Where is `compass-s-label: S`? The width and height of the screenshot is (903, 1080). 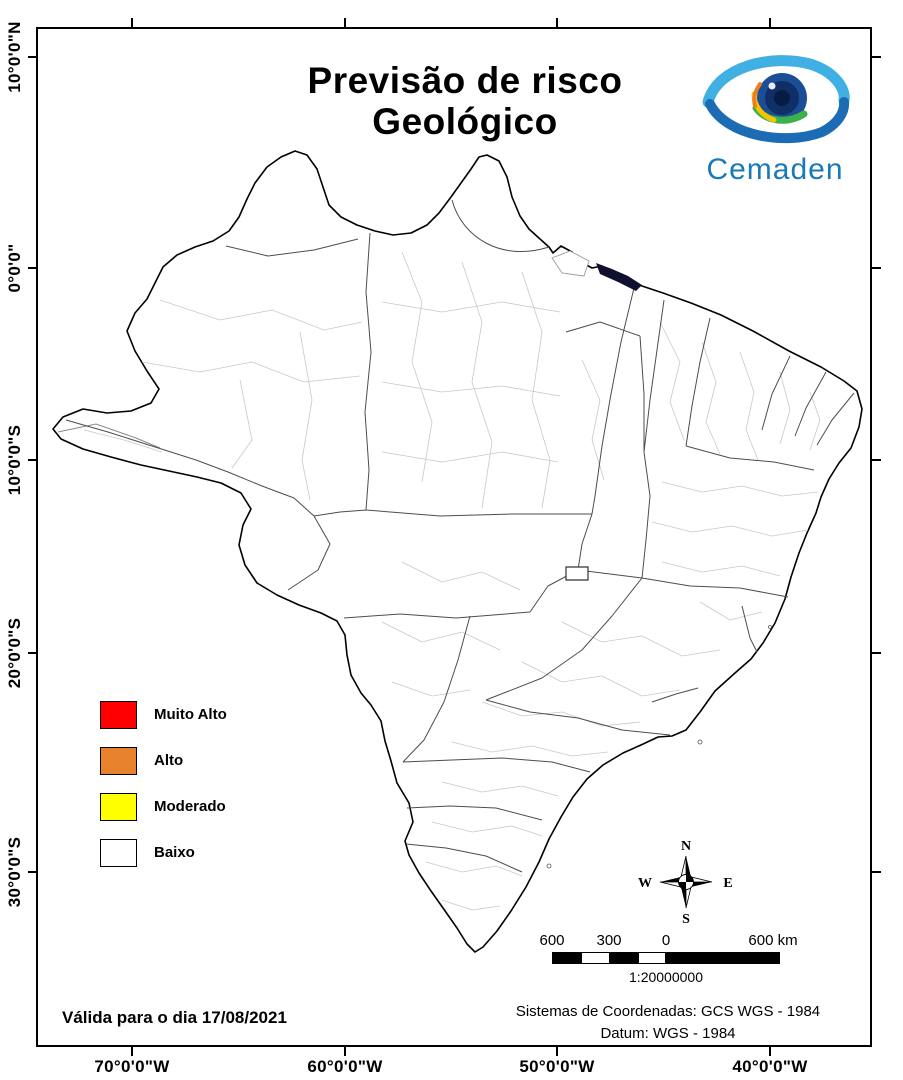
compass-s-label: S is located at coordinates (686, 919).